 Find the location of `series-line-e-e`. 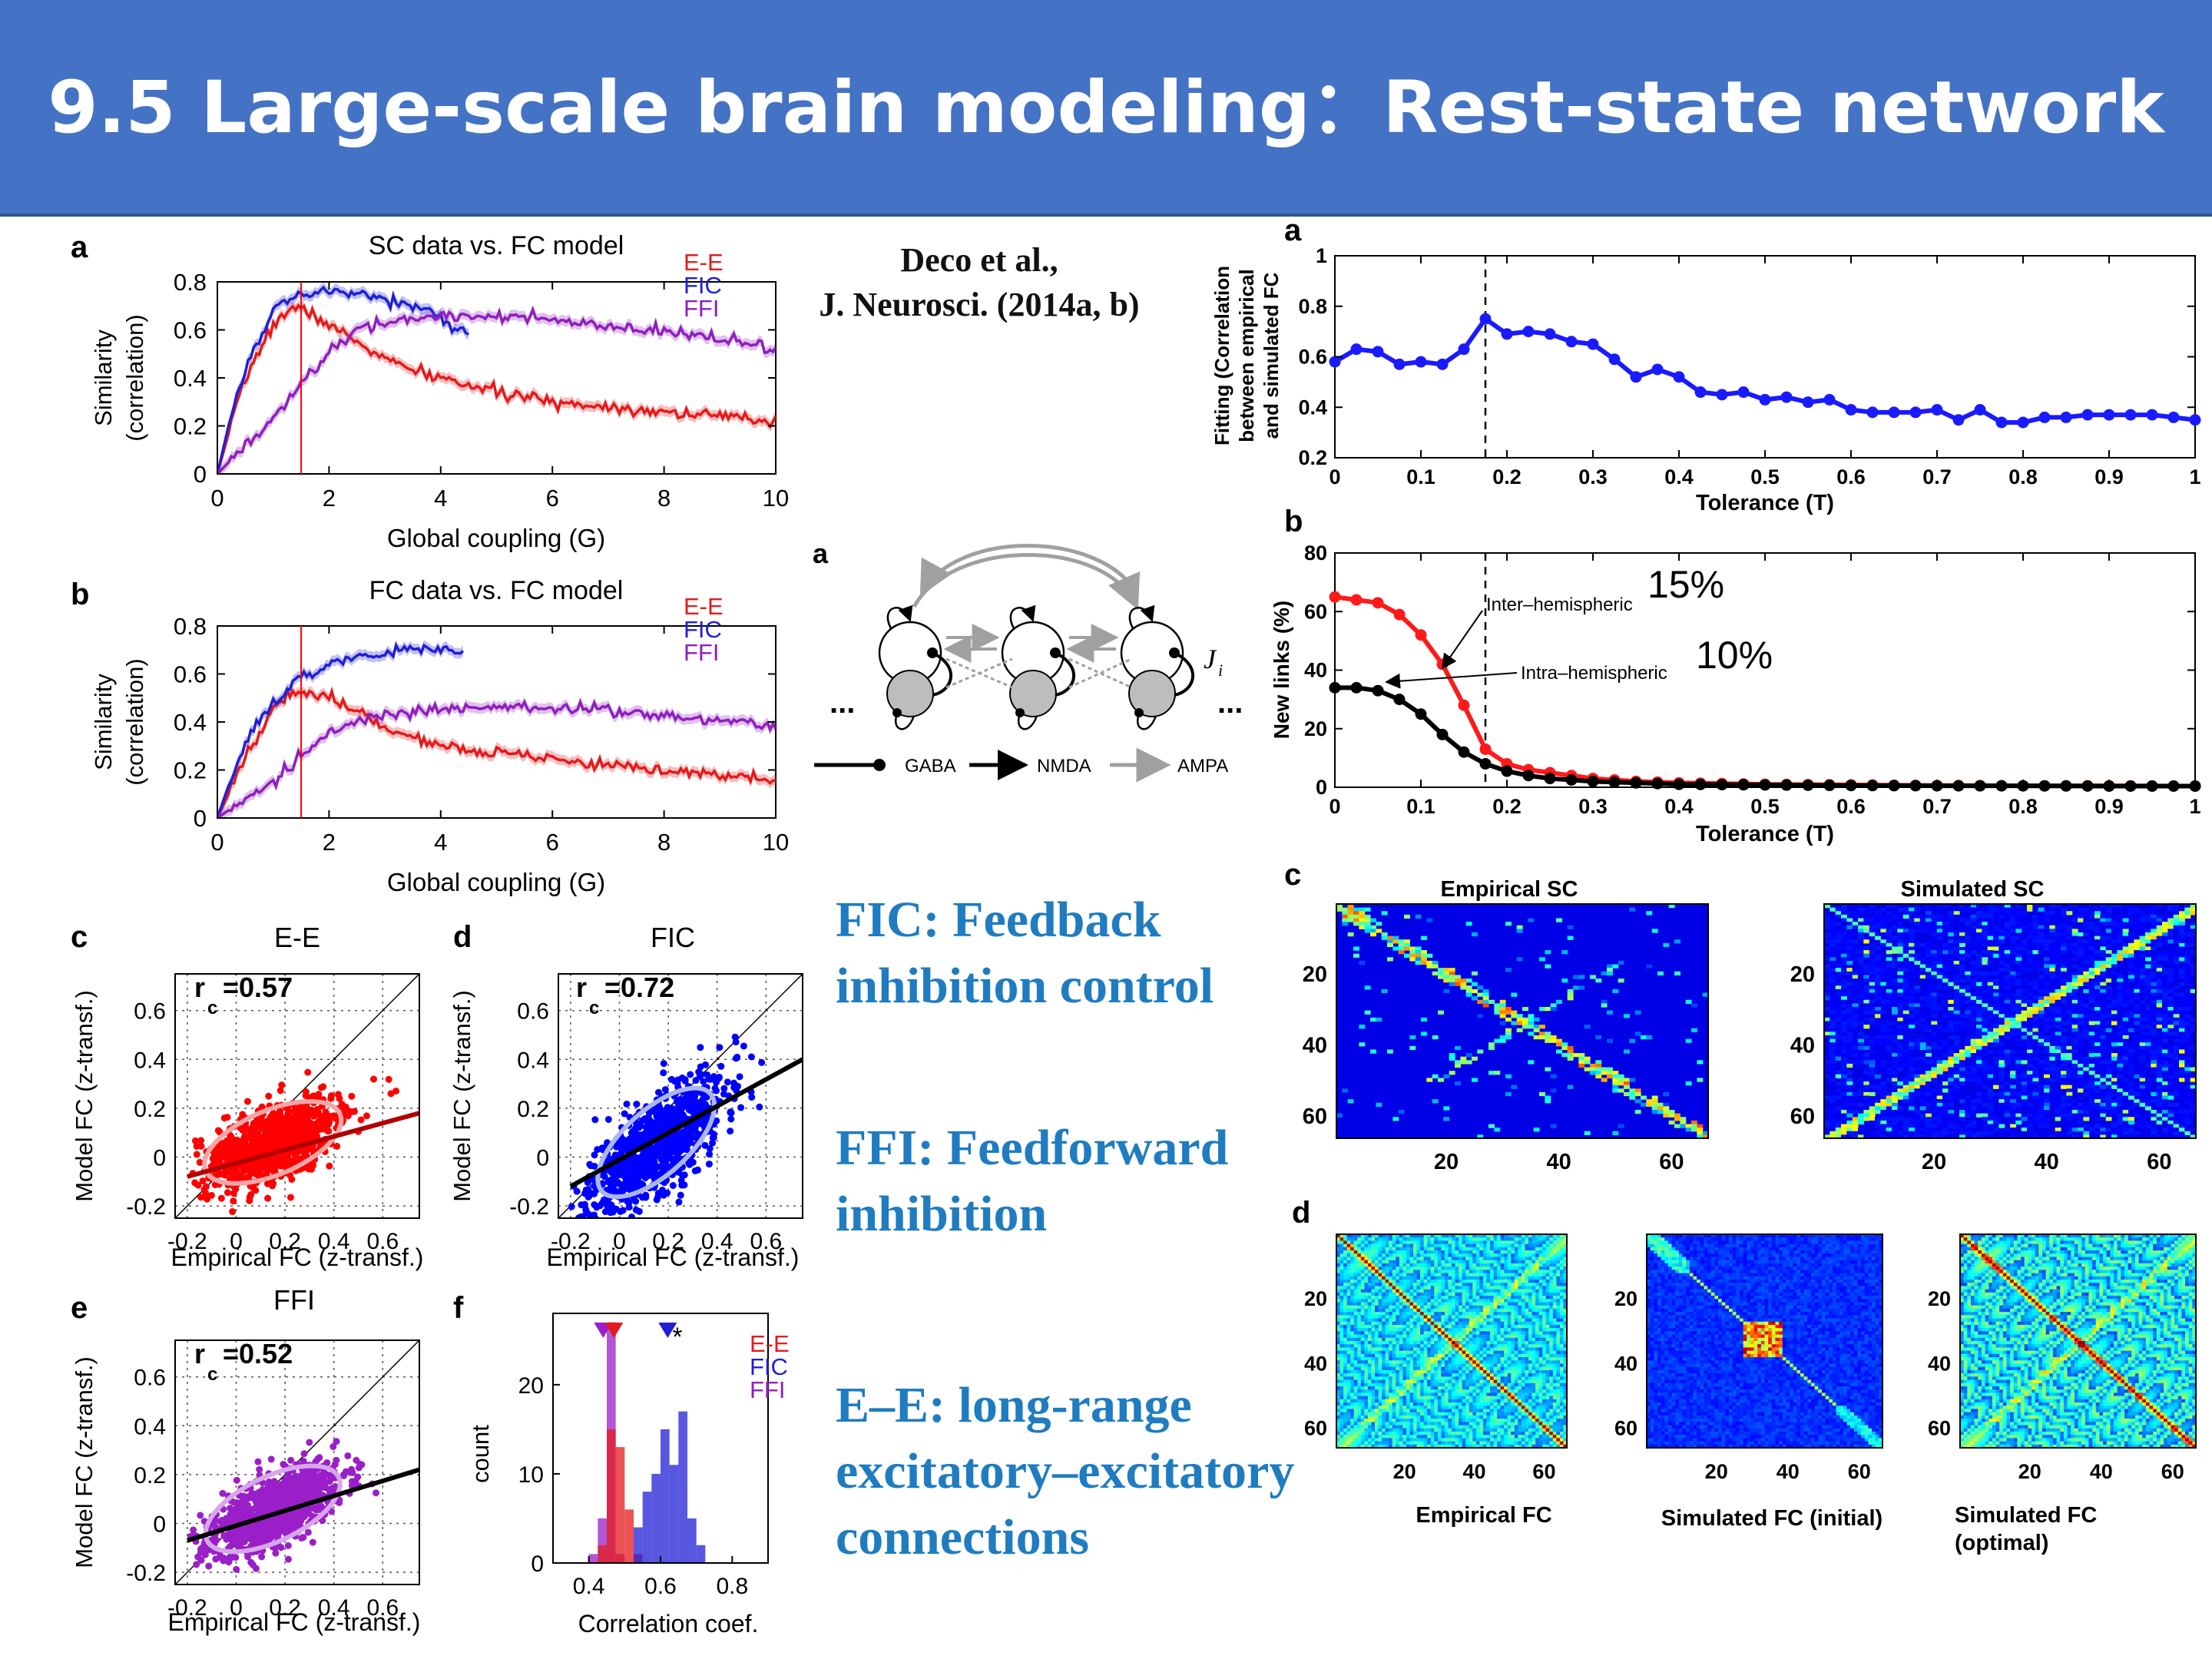

series-line-e-e is located at coordinates (497, 388).